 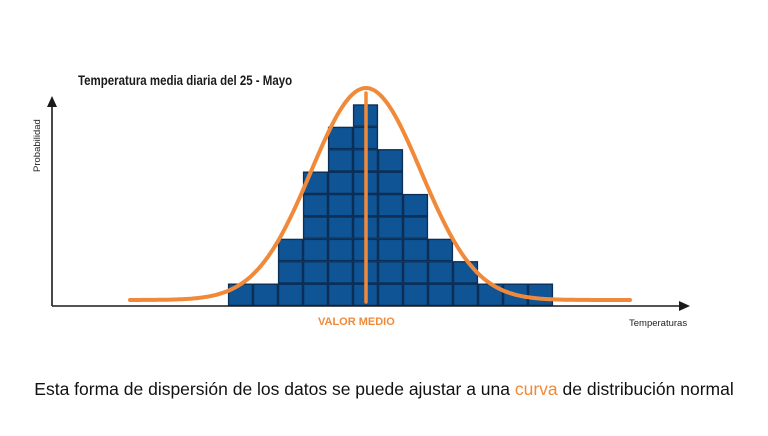 I want to click on chart-title: Temperatura media diaria del 25 - Mayo, so click(x=185, y=80).